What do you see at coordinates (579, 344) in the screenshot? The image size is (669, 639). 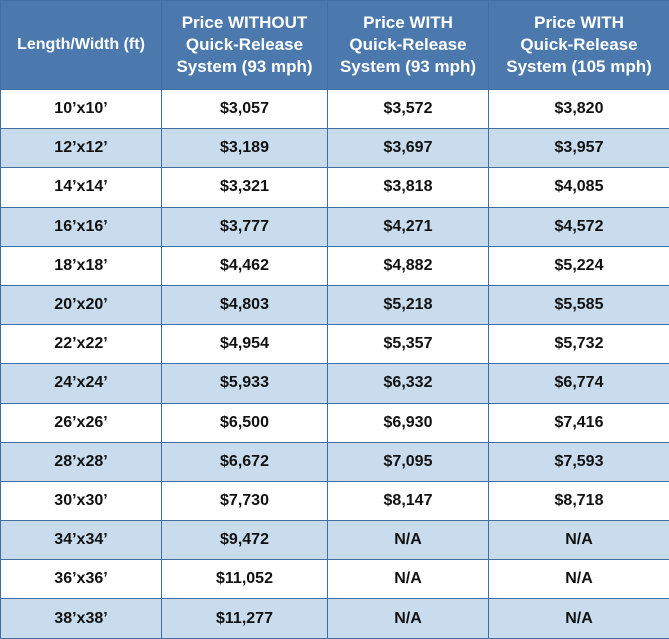 I see `price-with-qr-105-cell: $5,732` at bounding box center [579, 344].